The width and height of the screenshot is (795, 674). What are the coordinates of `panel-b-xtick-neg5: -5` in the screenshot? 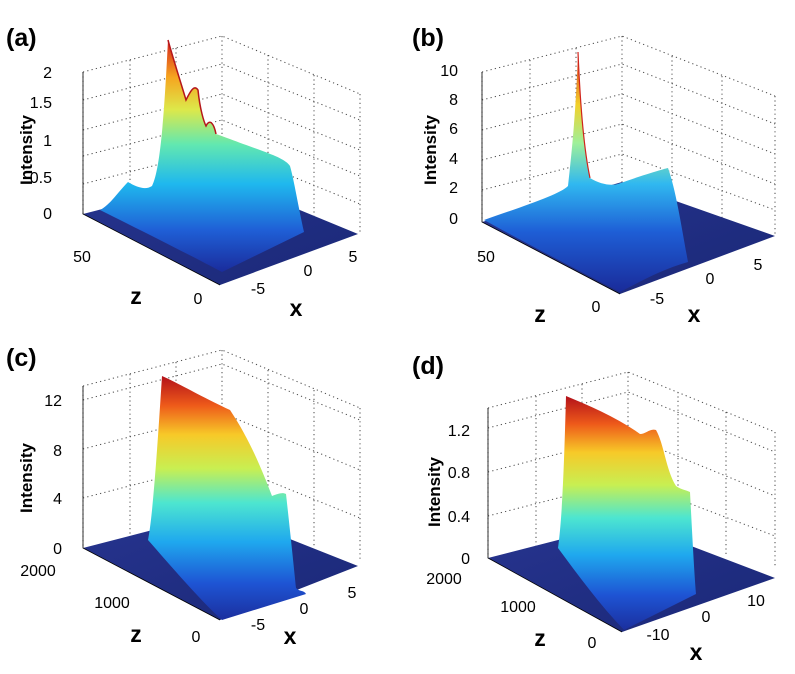 It's located at (657, 299).